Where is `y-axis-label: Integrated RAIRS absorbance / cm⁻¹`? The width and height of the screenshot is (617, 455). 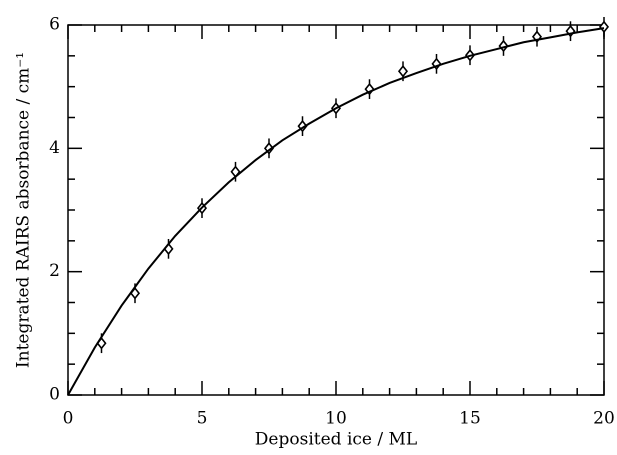
y-axis-label: Integrated RAIRS absorbance / cm⁻¹ is located at coordinates (24, 210).